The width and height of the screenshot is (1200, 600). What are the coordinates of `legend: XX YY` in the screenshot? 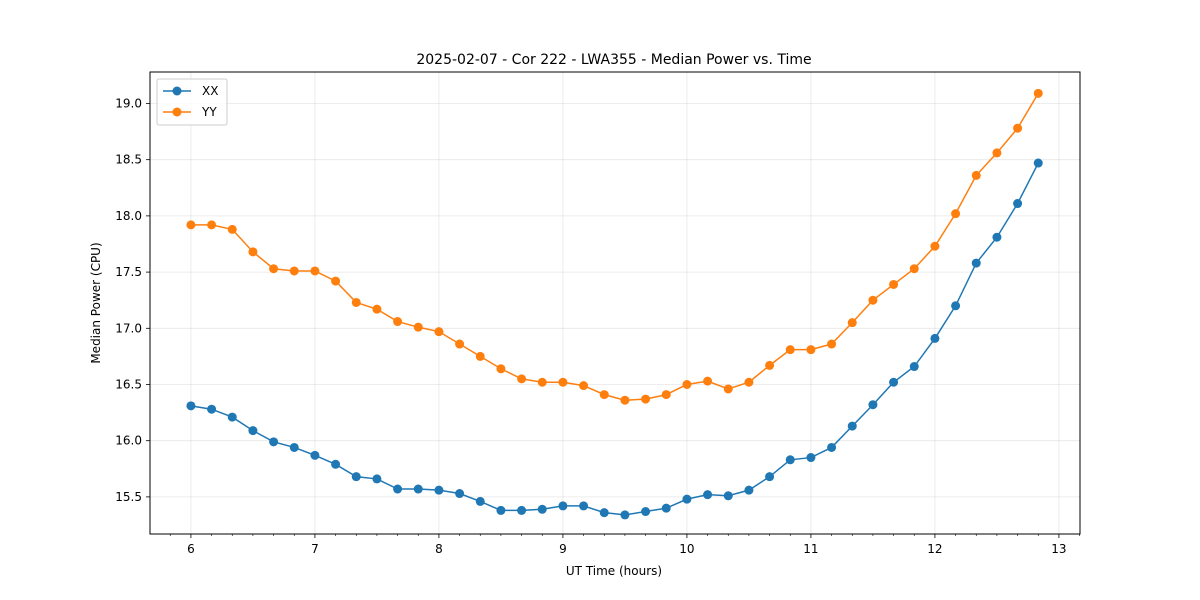 It's located at (192, 102).